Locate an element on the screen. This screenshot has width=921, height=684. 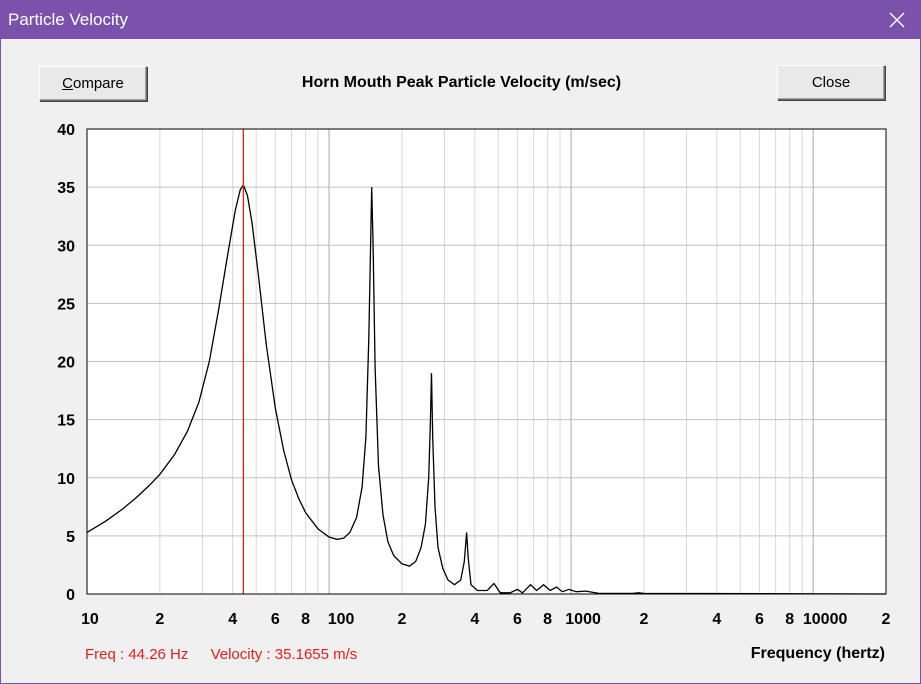
window-close-button is located at coordinates (897, 20).